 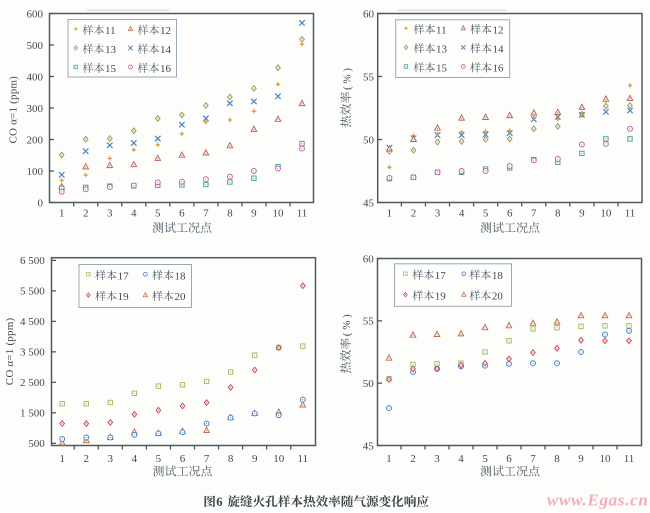 What do you see at coordinates (35, 172) in the screenshot?
I see `svg-text: 100` at bounding box center [35, 172].